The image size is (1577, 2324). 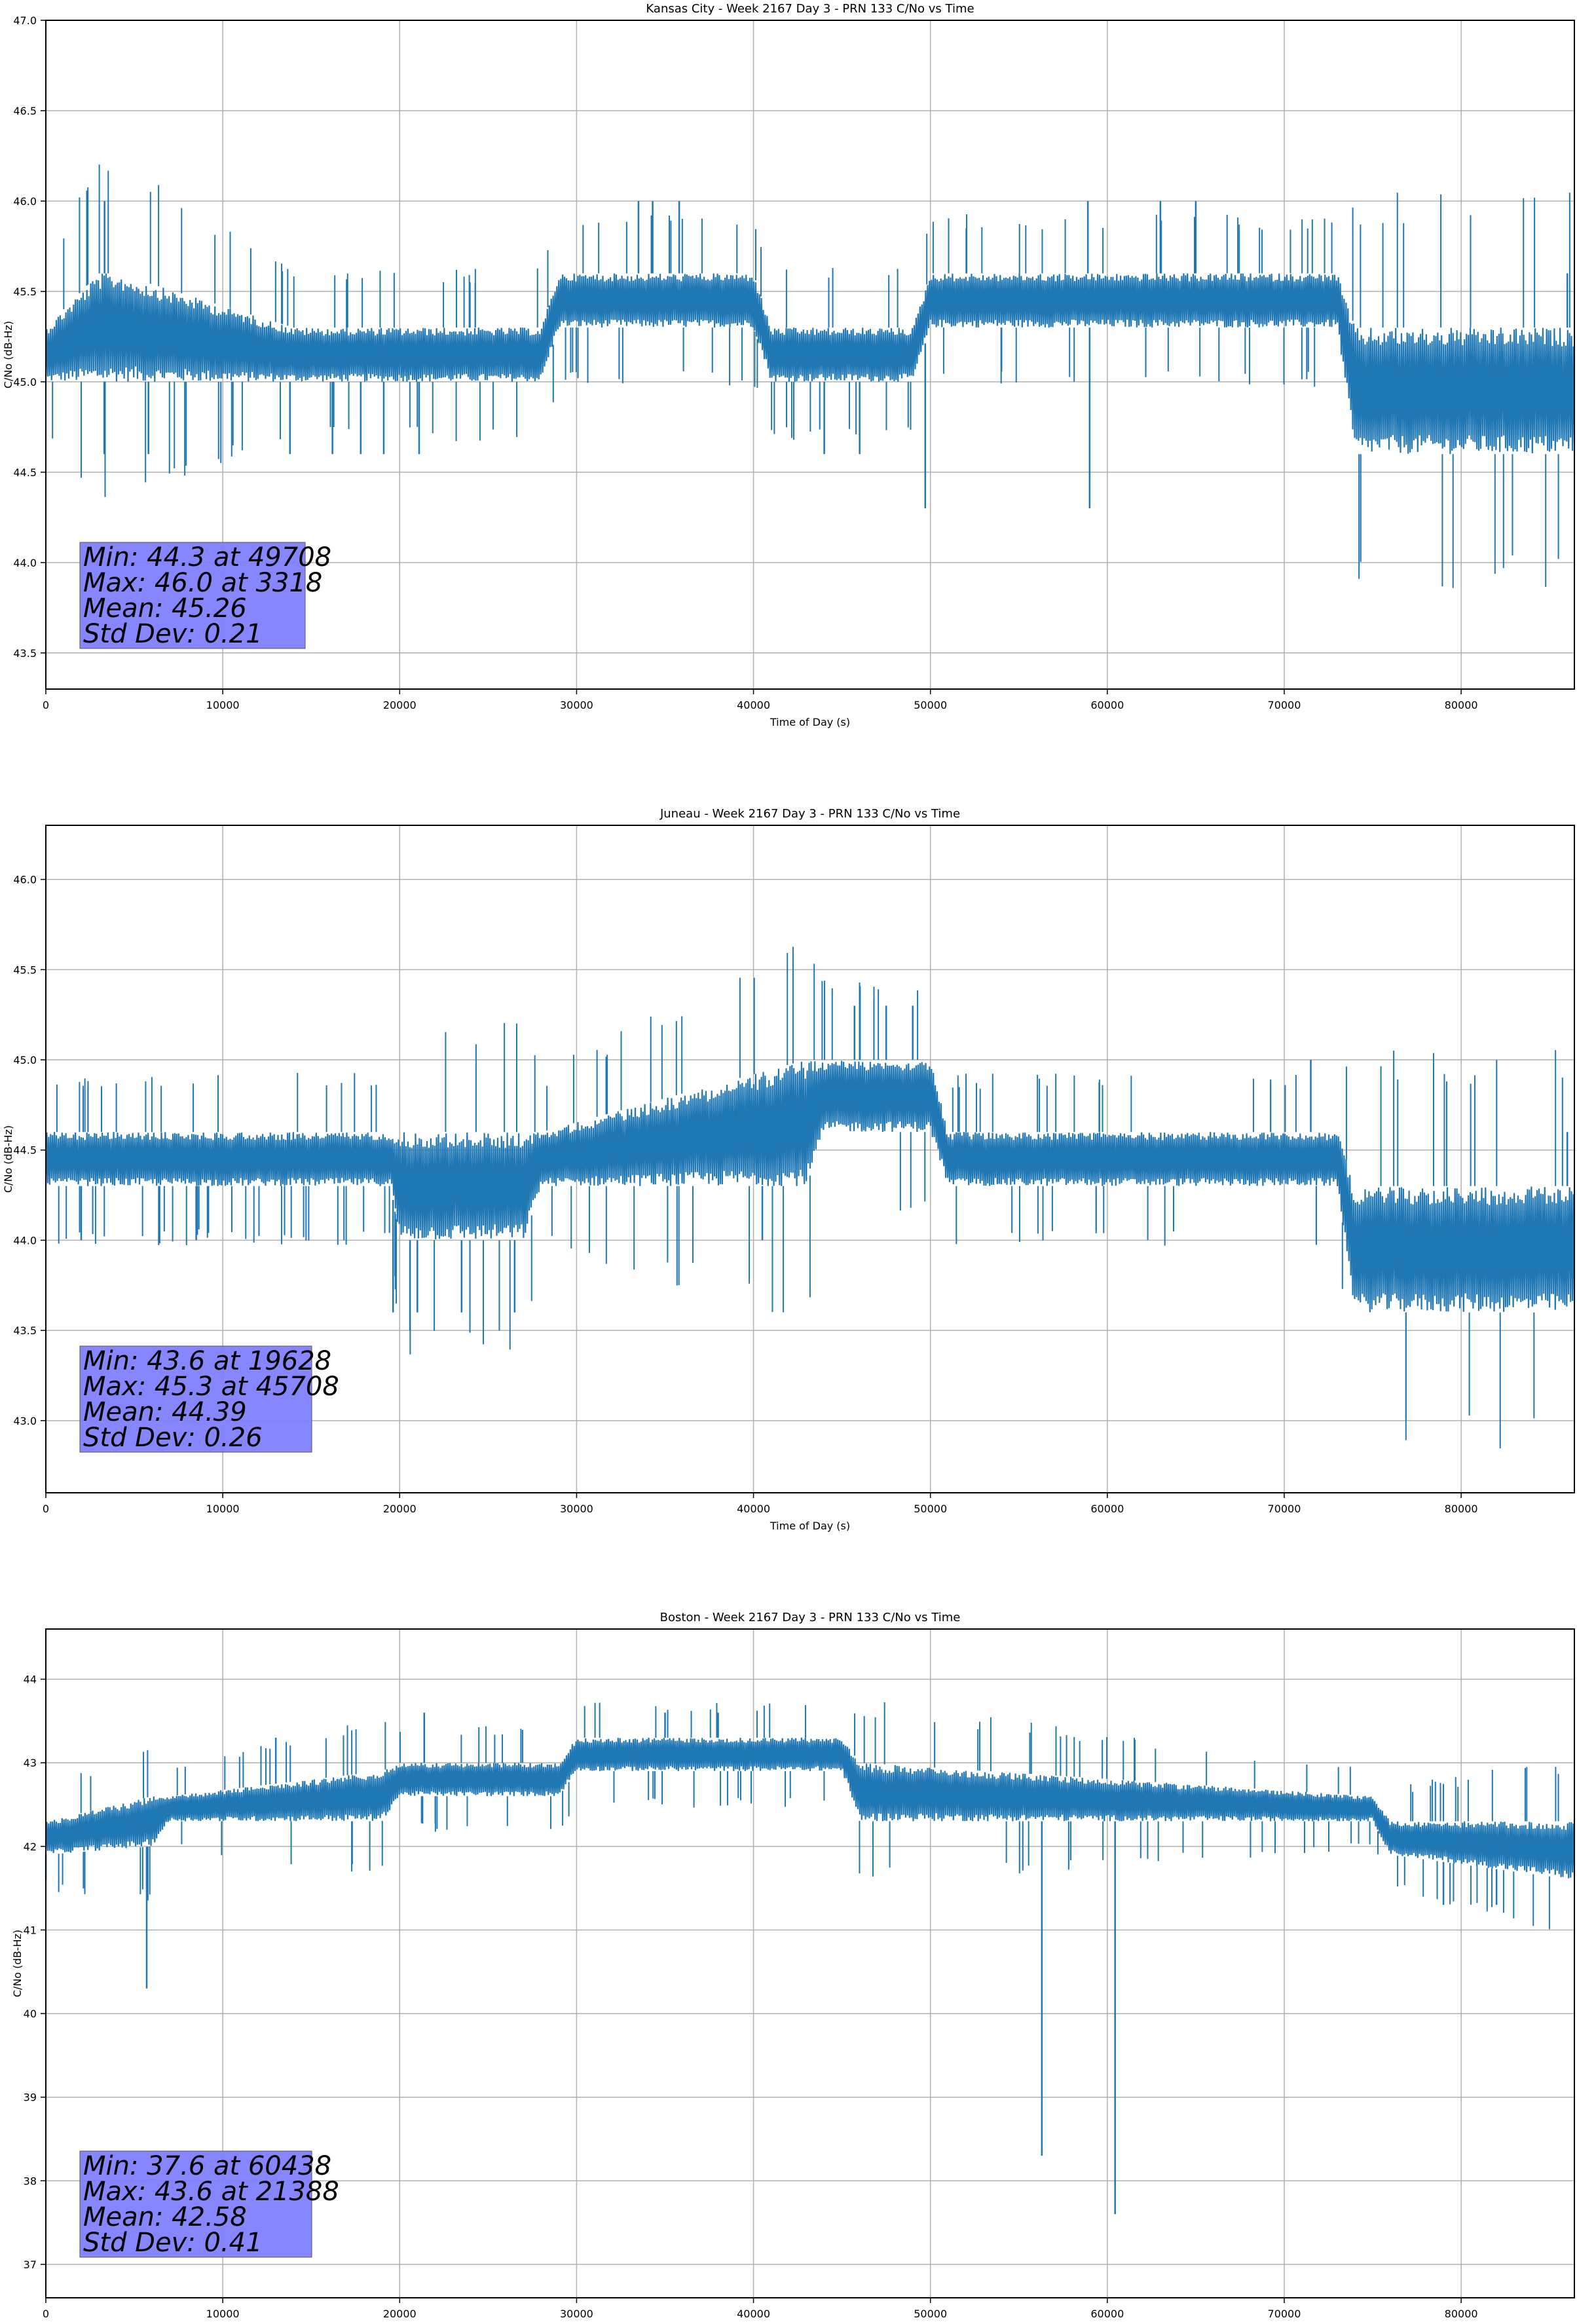 I want to click on y-tick-label: 42, so click(x=30, y=1847).